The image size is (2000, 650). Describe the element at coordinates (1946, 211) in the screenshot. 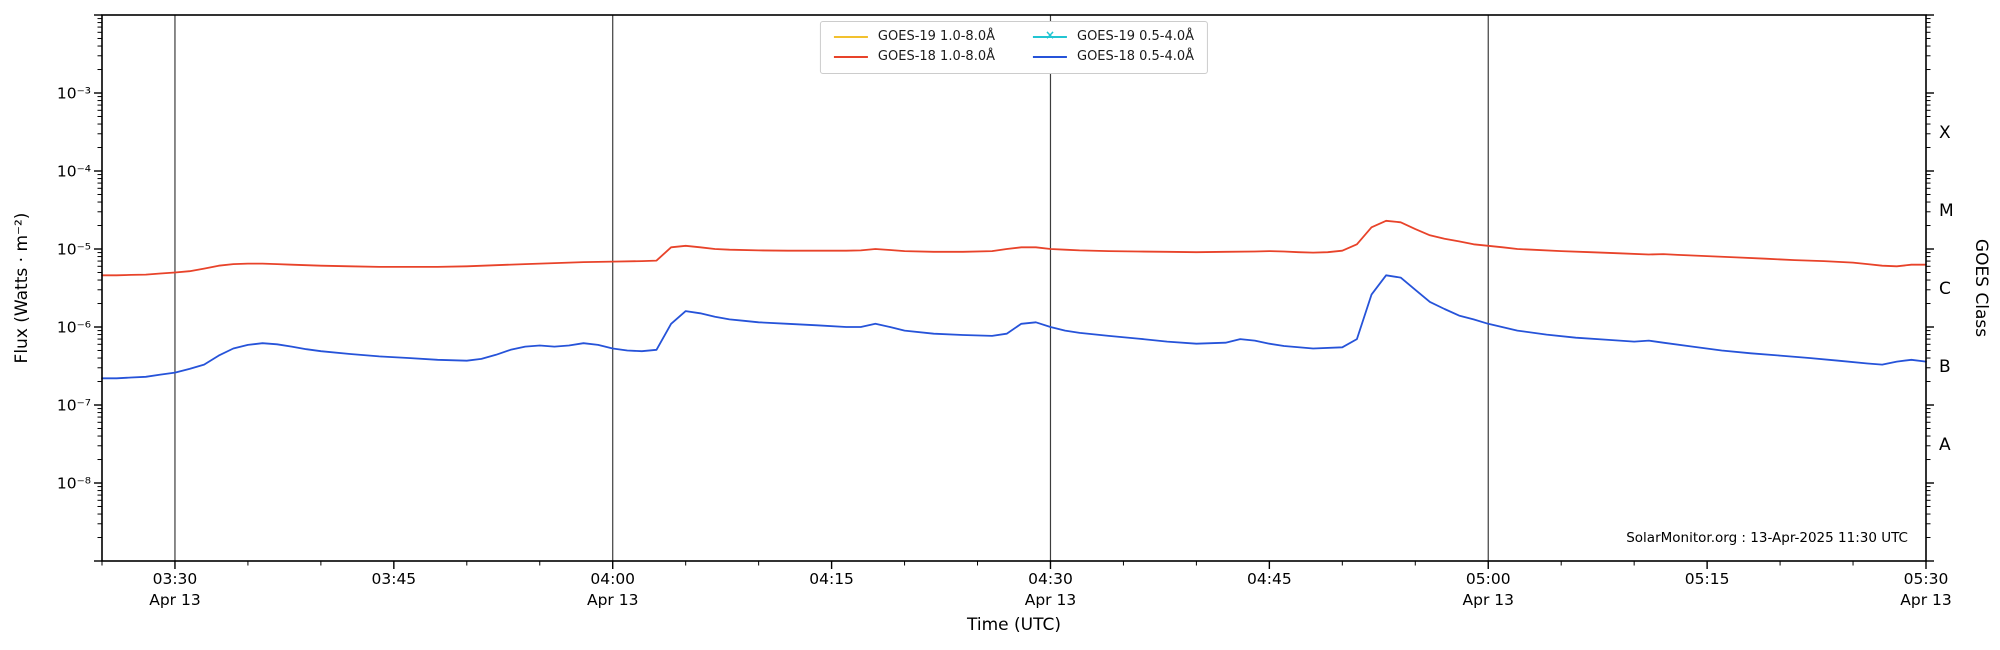

I see `goes-class-label: M` at that location.